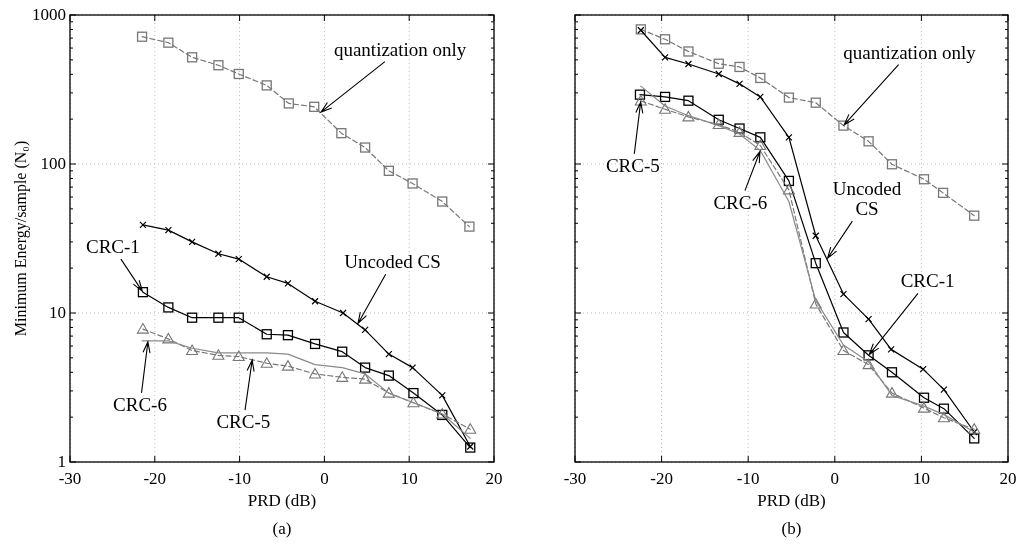 The width and height of the screenshot is (1022, 557). Describe the element at coordinates (53, 163) in the screenshot. I see `y-tick-label: 100` at that location.